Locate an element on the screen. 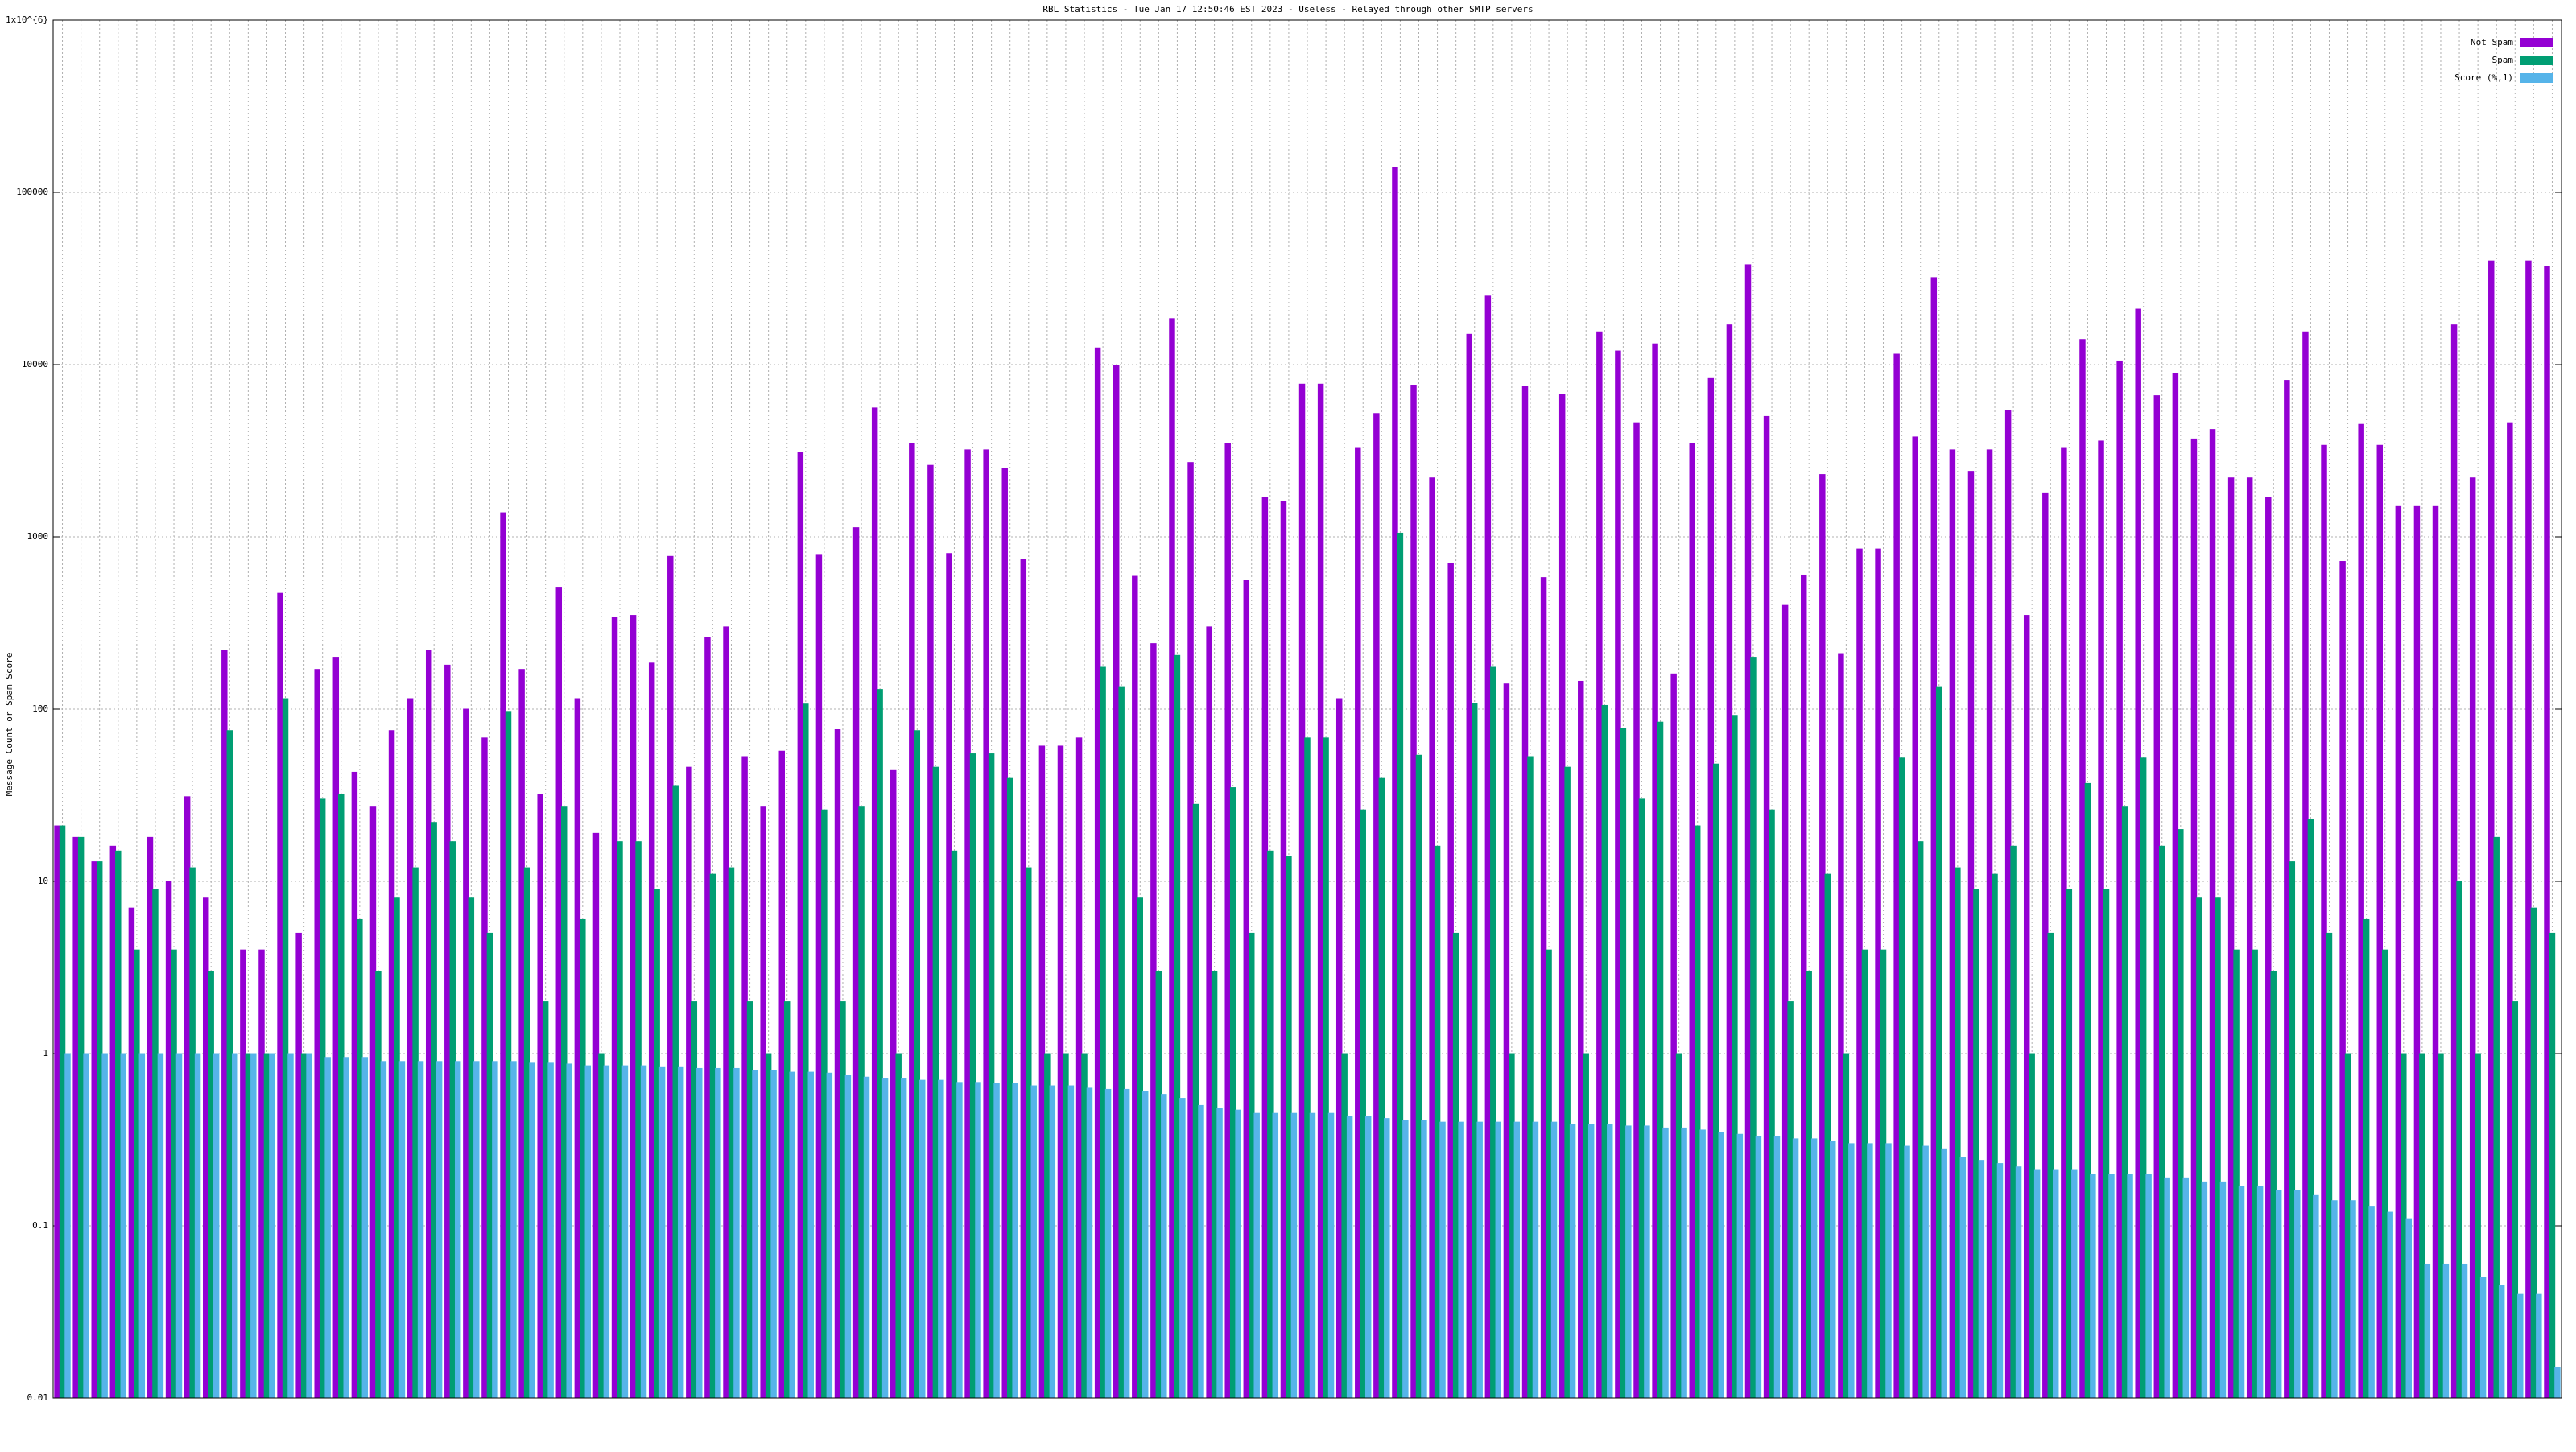  y-tick-label: 1 is located at coordinates (45, 1053).